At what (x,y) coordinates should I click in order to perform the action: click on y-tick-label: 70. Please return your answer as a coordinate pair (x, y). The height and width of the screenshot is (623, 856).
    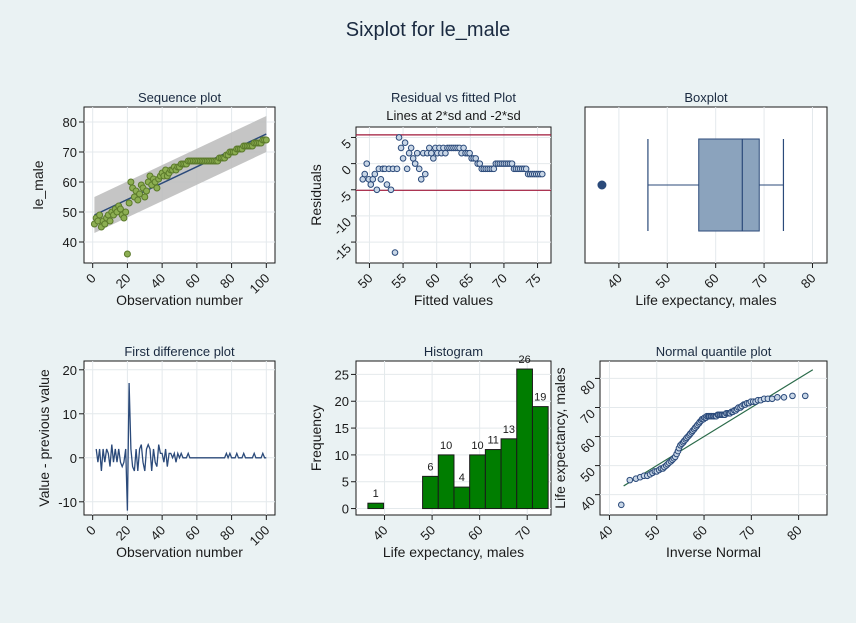
    Looking at the image, I should click on (70, 152).